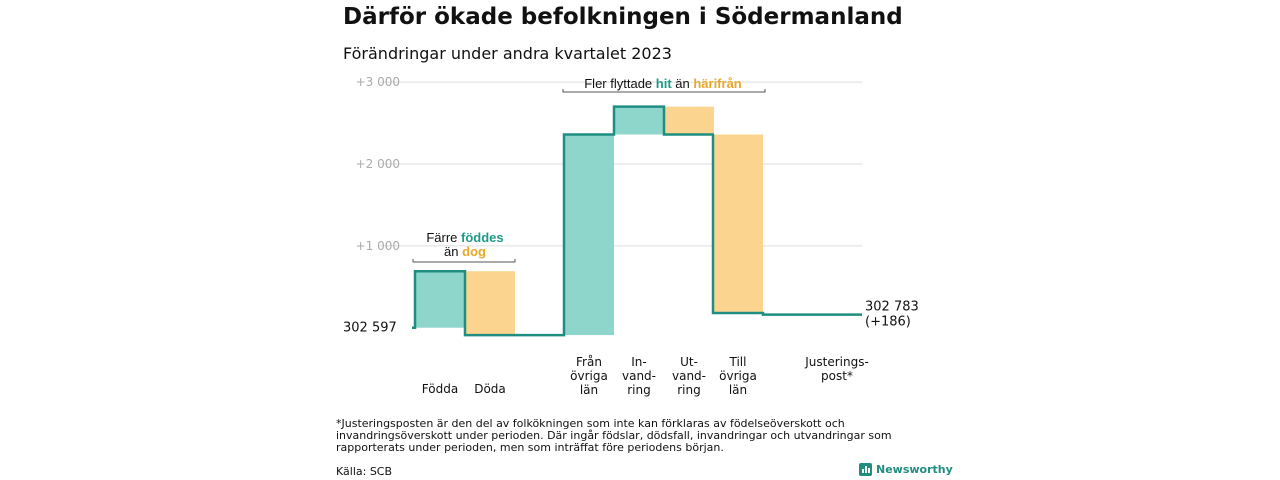  I want to click on category-label: post*, so click(837, 376).